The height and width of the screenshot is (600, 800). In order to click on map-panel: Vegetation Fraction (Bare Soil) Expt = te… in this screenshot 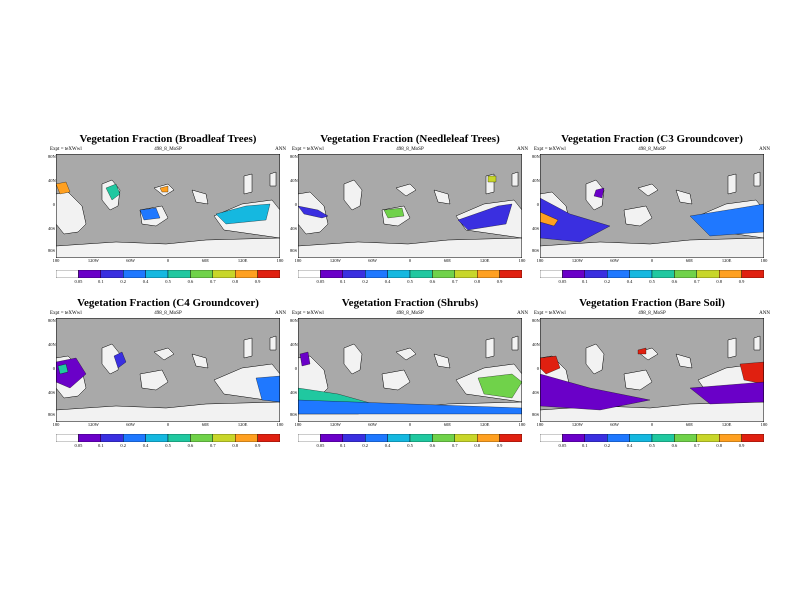, I will do `click(652, 384)`.